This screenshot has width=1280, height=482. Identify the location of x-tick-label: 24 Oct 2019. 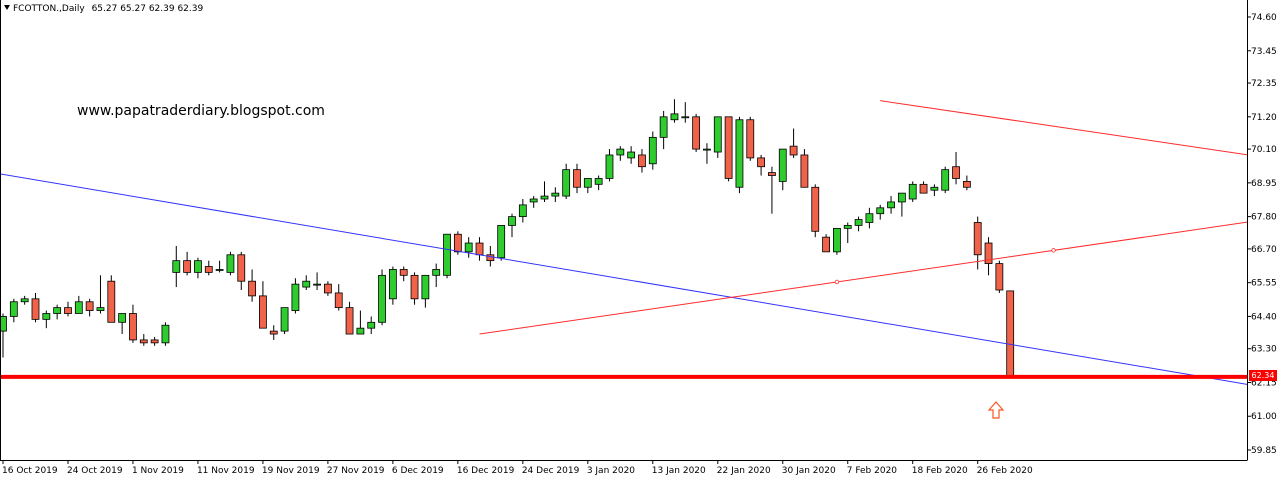
(95, 471).